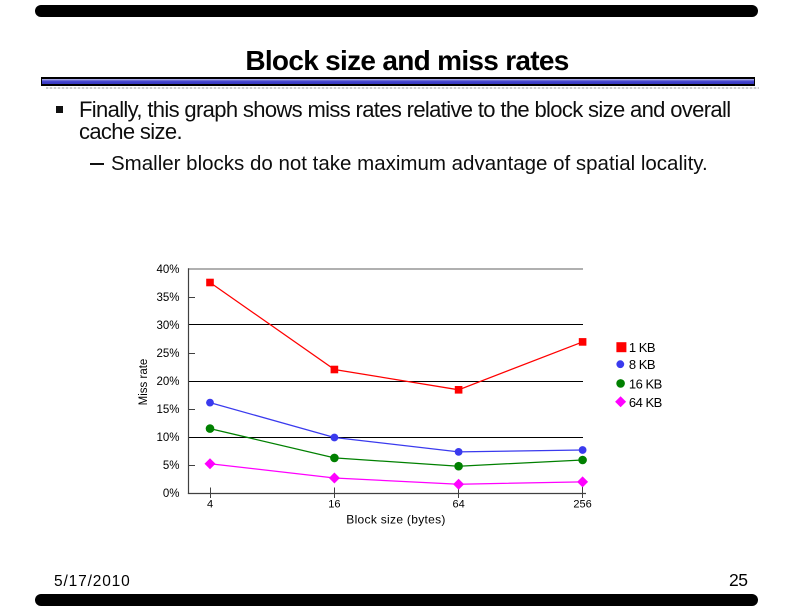 This screenshot has height=612, width=792. I want to click on svg-text: 64, so click(458, 505).